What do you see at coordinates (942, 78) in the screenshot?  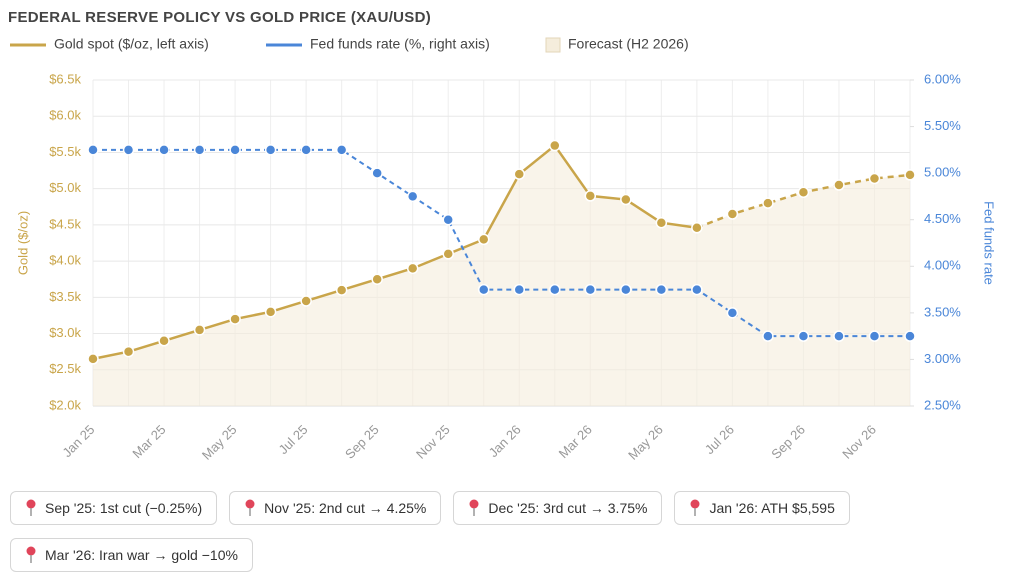 I see `y2-tick-label: 6.00%` at bounding box center [942, 78].